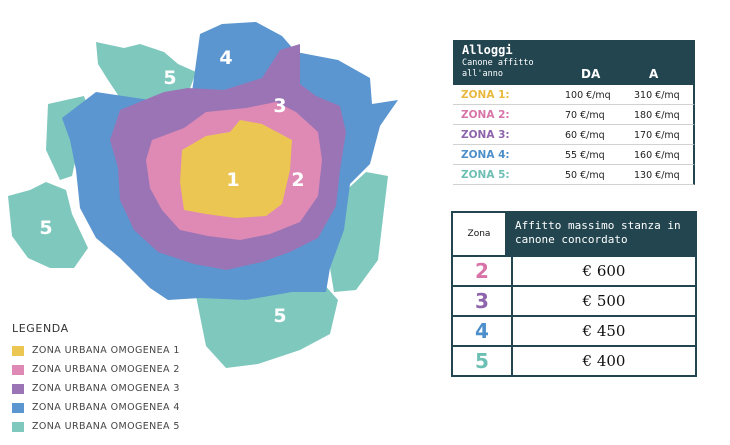  Describe the element at coordinates (604, 301) in the screenshot. I see `max-room-rent: € 500` at that location.